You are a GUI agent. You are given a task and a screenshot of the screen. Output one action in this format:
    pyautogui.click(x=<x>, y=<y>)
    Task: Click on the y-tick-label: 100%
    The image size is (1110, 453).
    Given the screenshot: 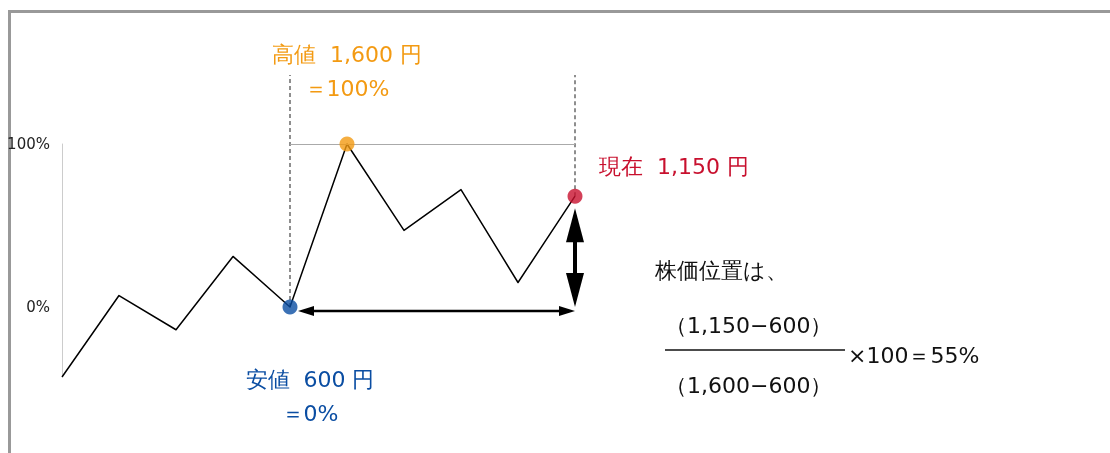 What is the action you would take?
    pyautogui.click(x=28, y=144)
    